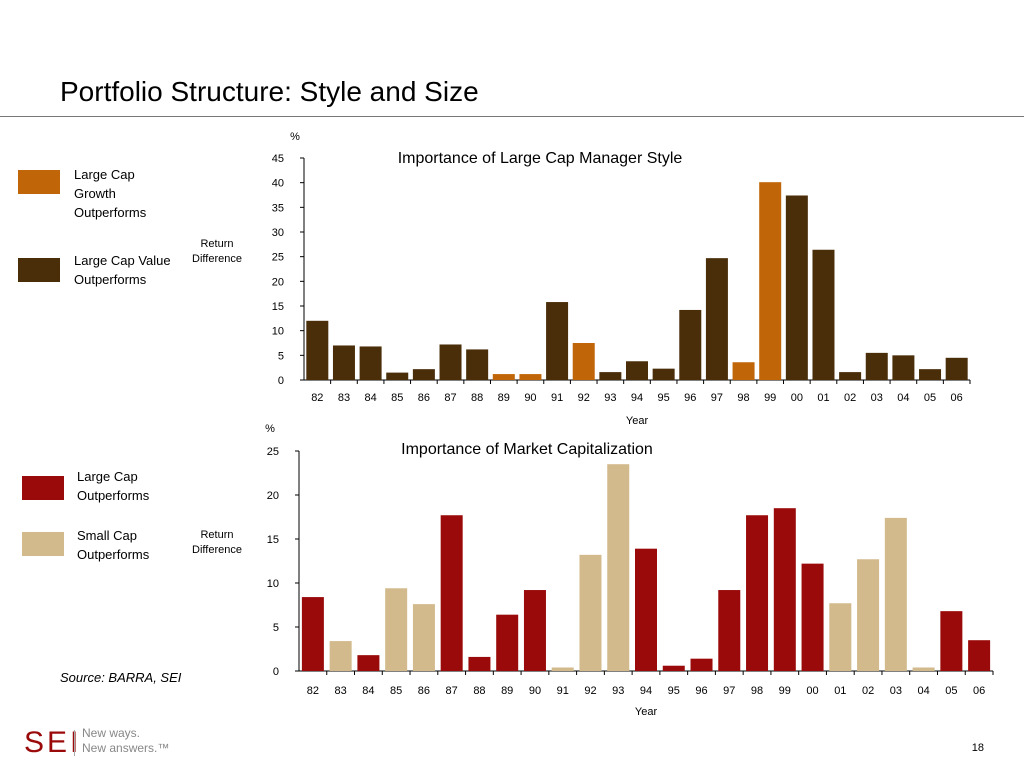 Image resolution: width=1024 pixels, height=768 pixels. I want to click on chart2-x-tick-label: 96, so click(701, 691).